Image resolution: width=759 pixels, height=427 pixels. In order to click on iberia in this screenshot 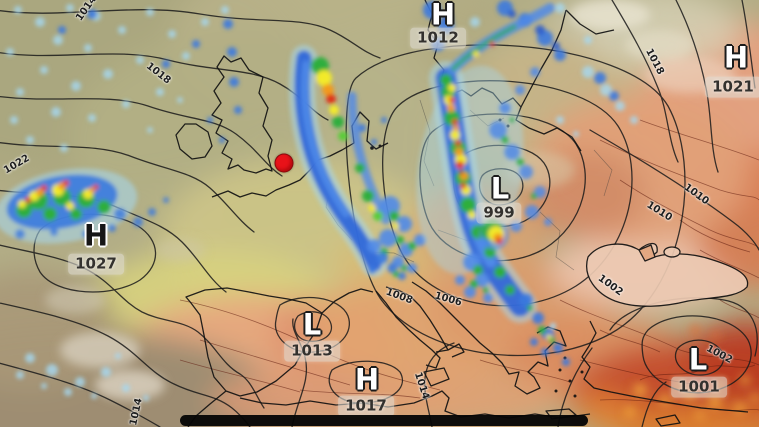, I will do `click(254, 342)`.